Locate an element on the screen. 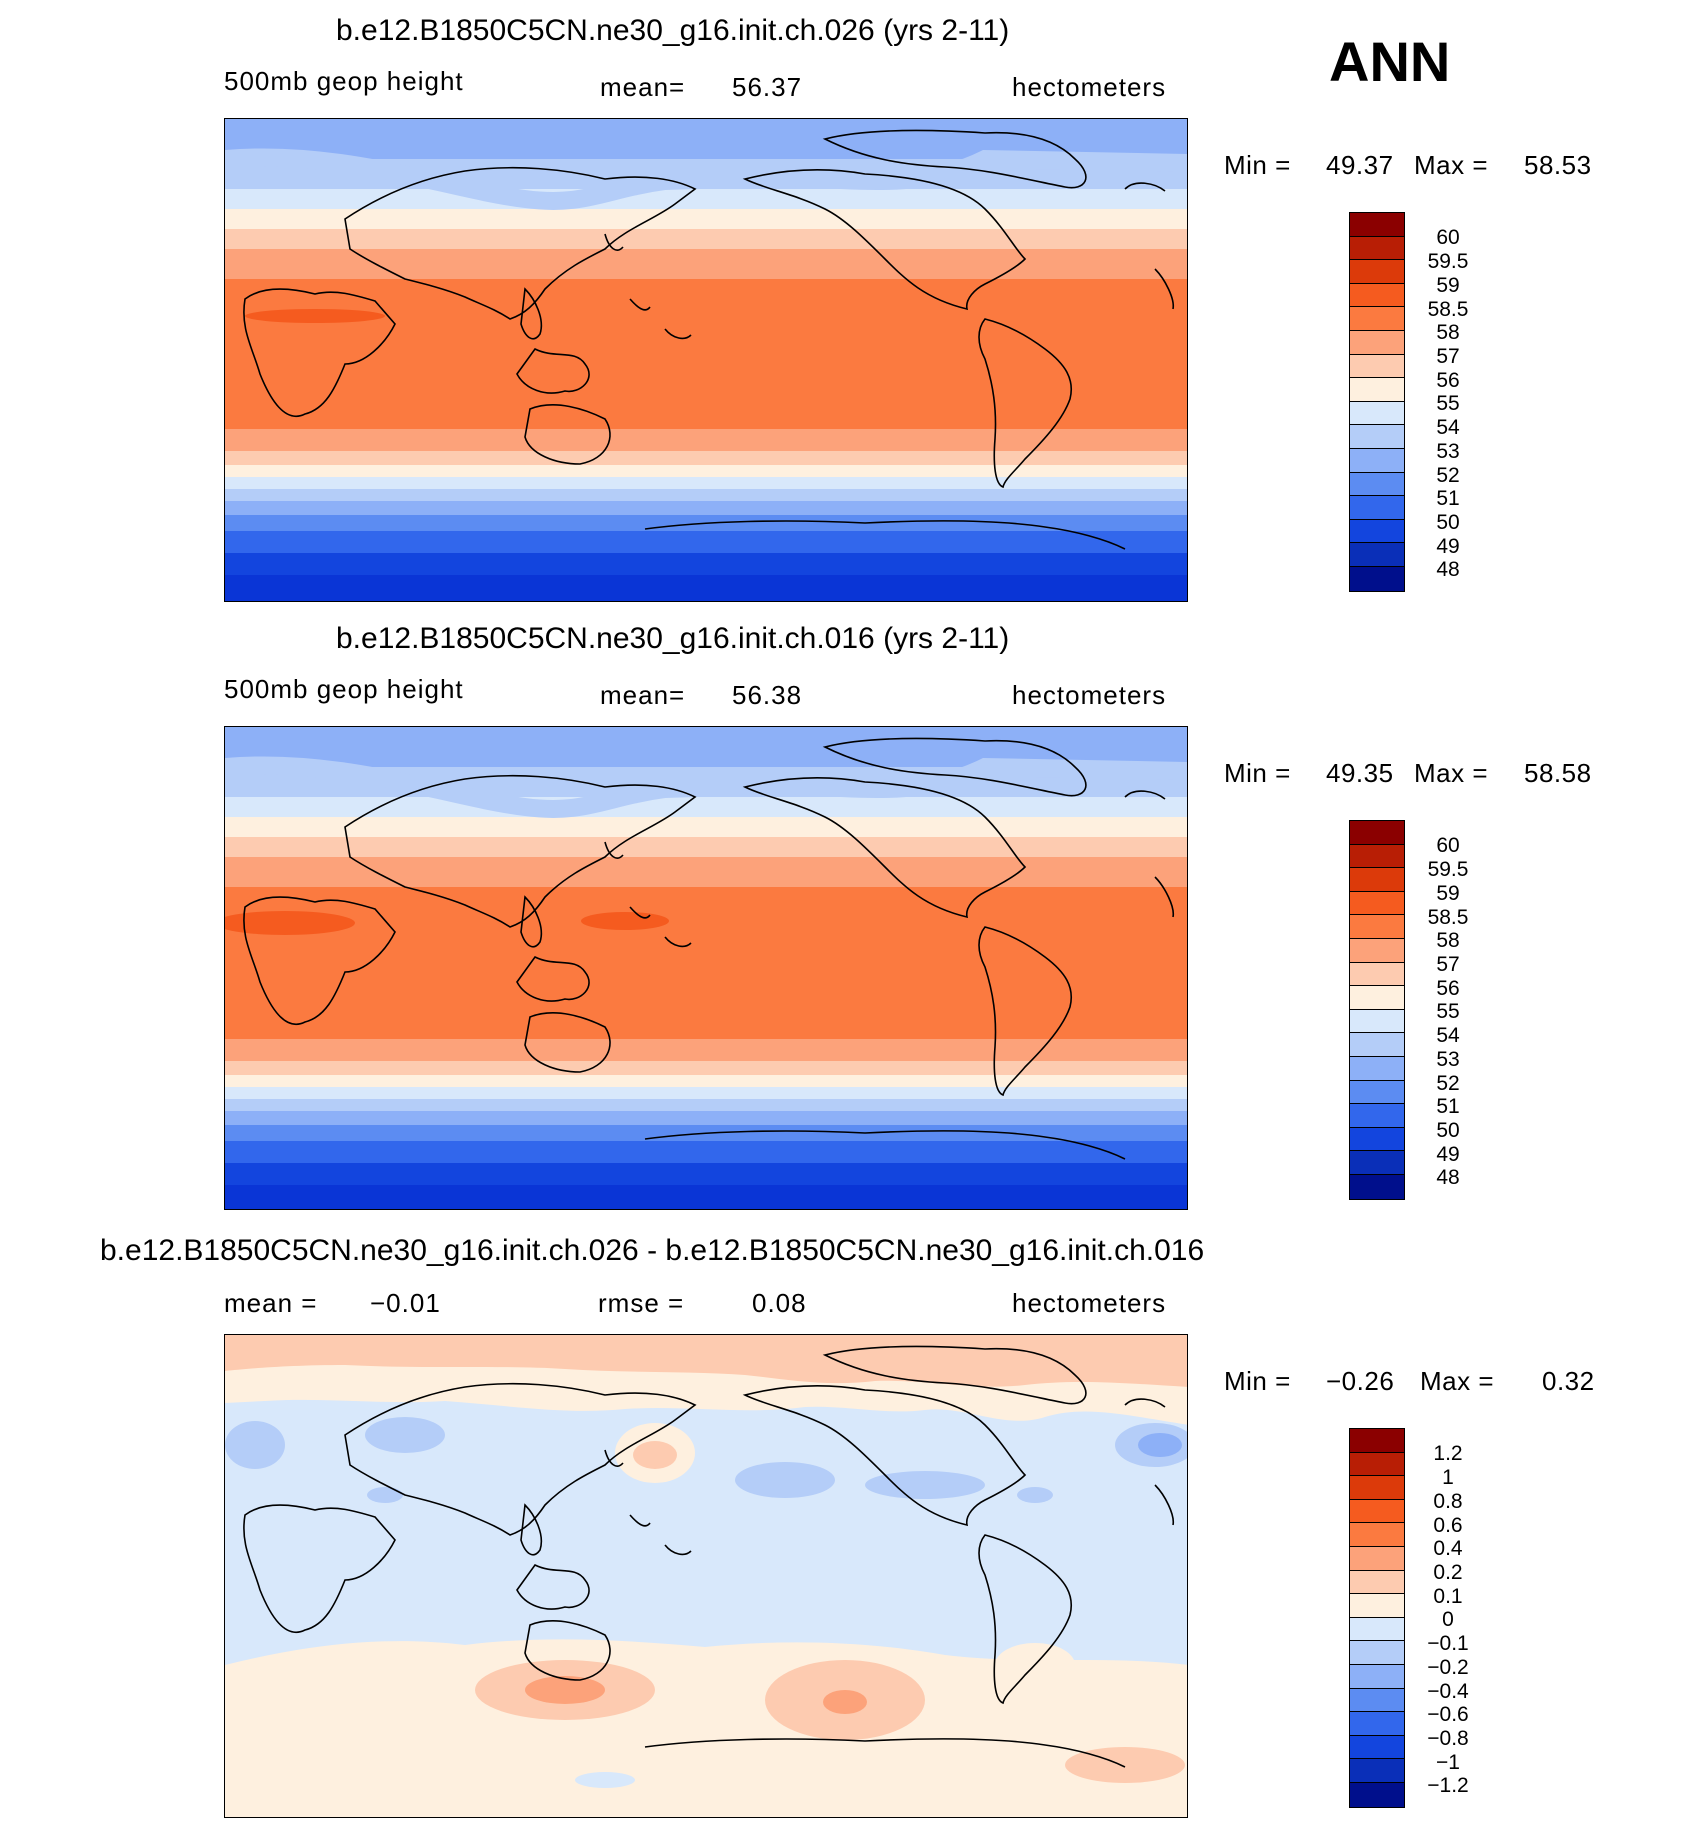 The image size is (1708, 1825). min-value-difference: −0.26 is located at coordinates (1360, 1381).